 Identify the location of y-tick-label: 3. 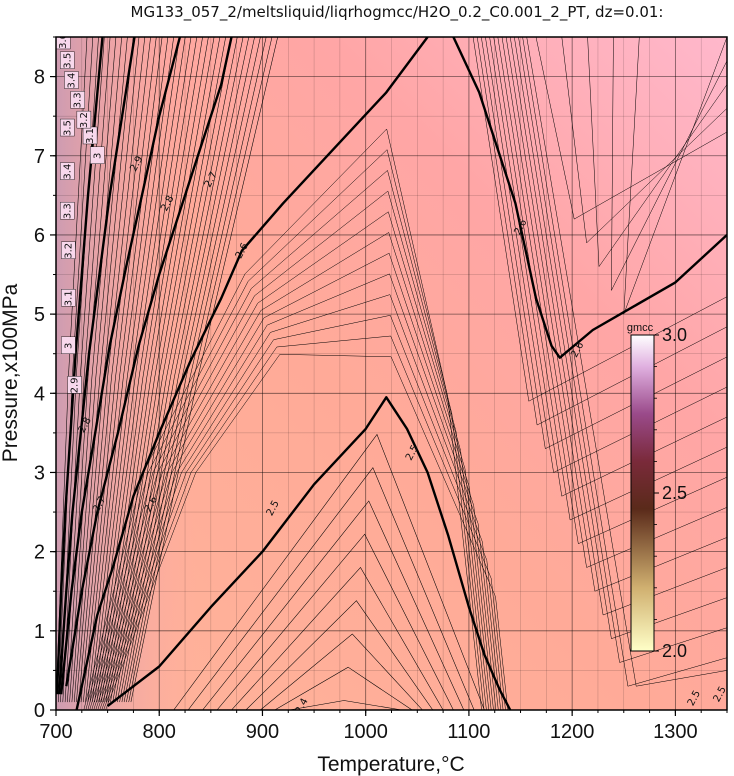
(39, 473).